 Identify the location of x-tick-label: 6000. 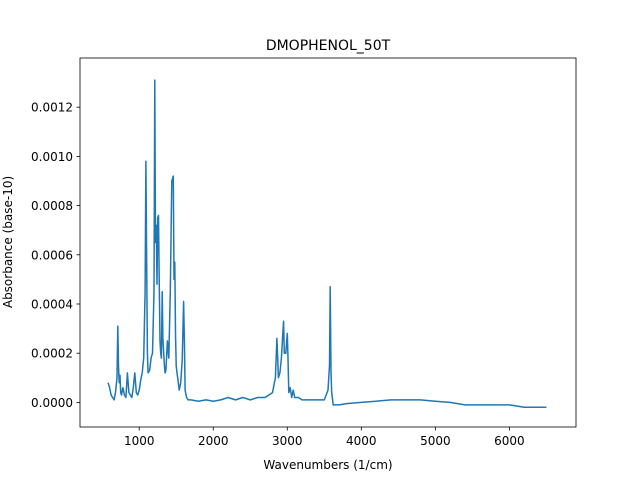
(509, 441).